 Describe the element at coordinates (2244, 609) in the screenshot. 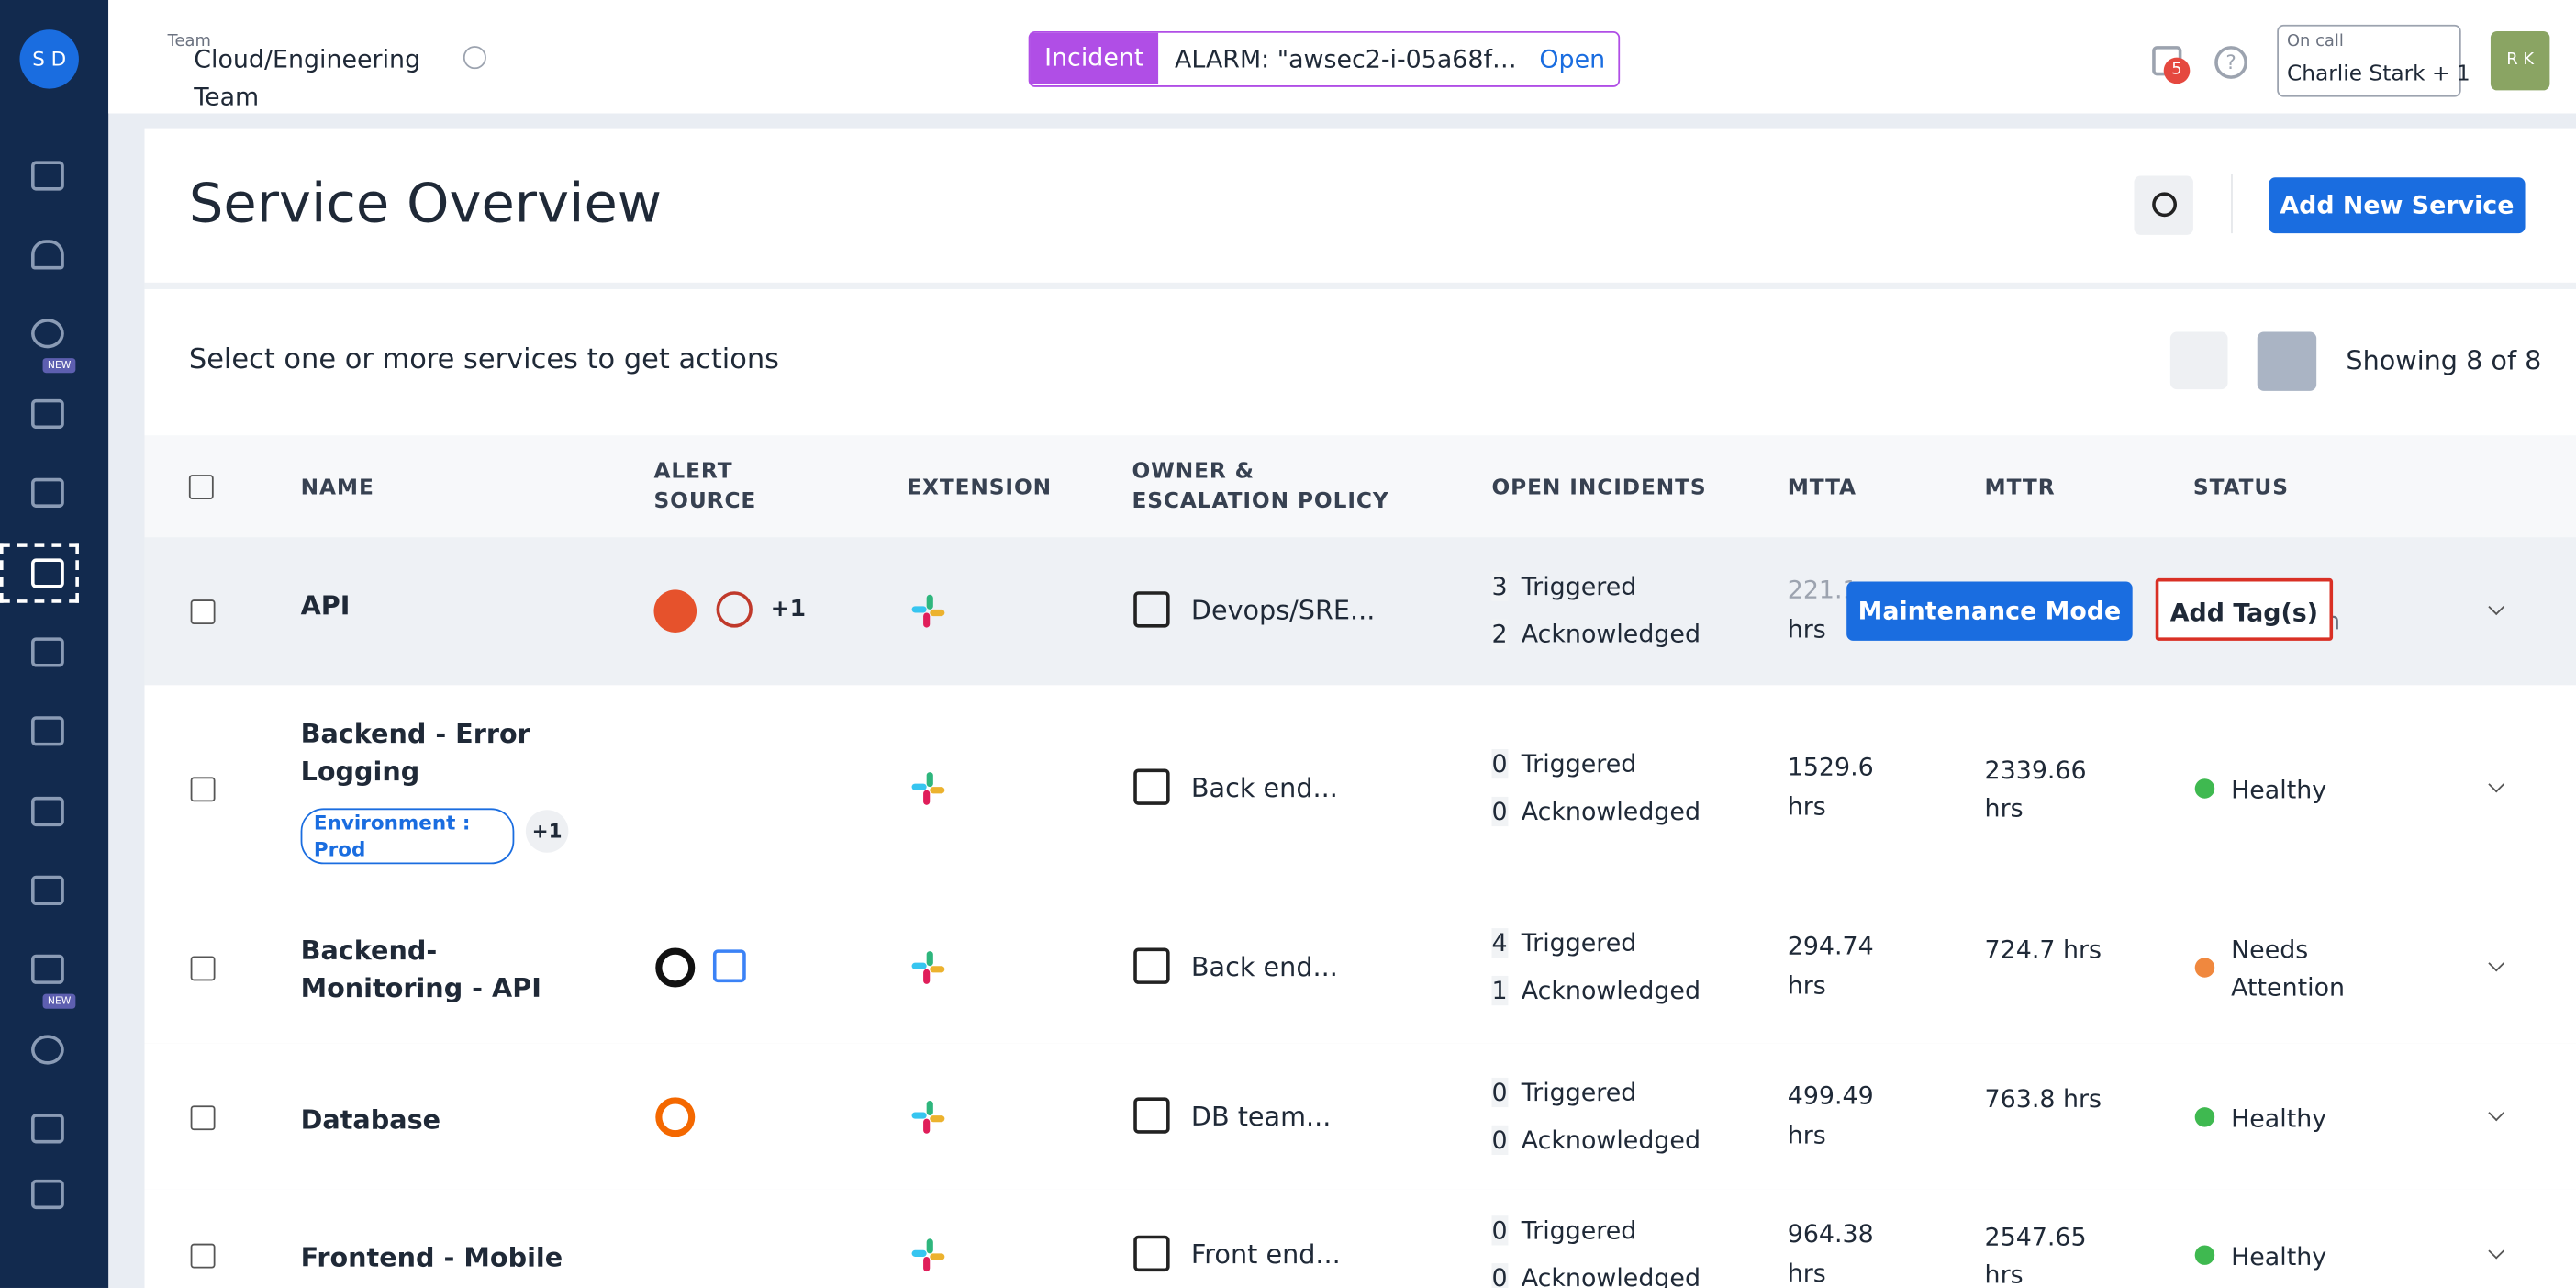

I see `add-tags-button: Add Tag(s)` at that location.